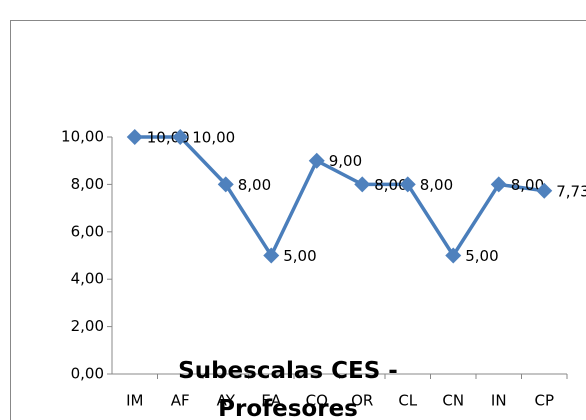 The image size is (586, 420). I want to click on data-label: 9,00, so click(345, 161).